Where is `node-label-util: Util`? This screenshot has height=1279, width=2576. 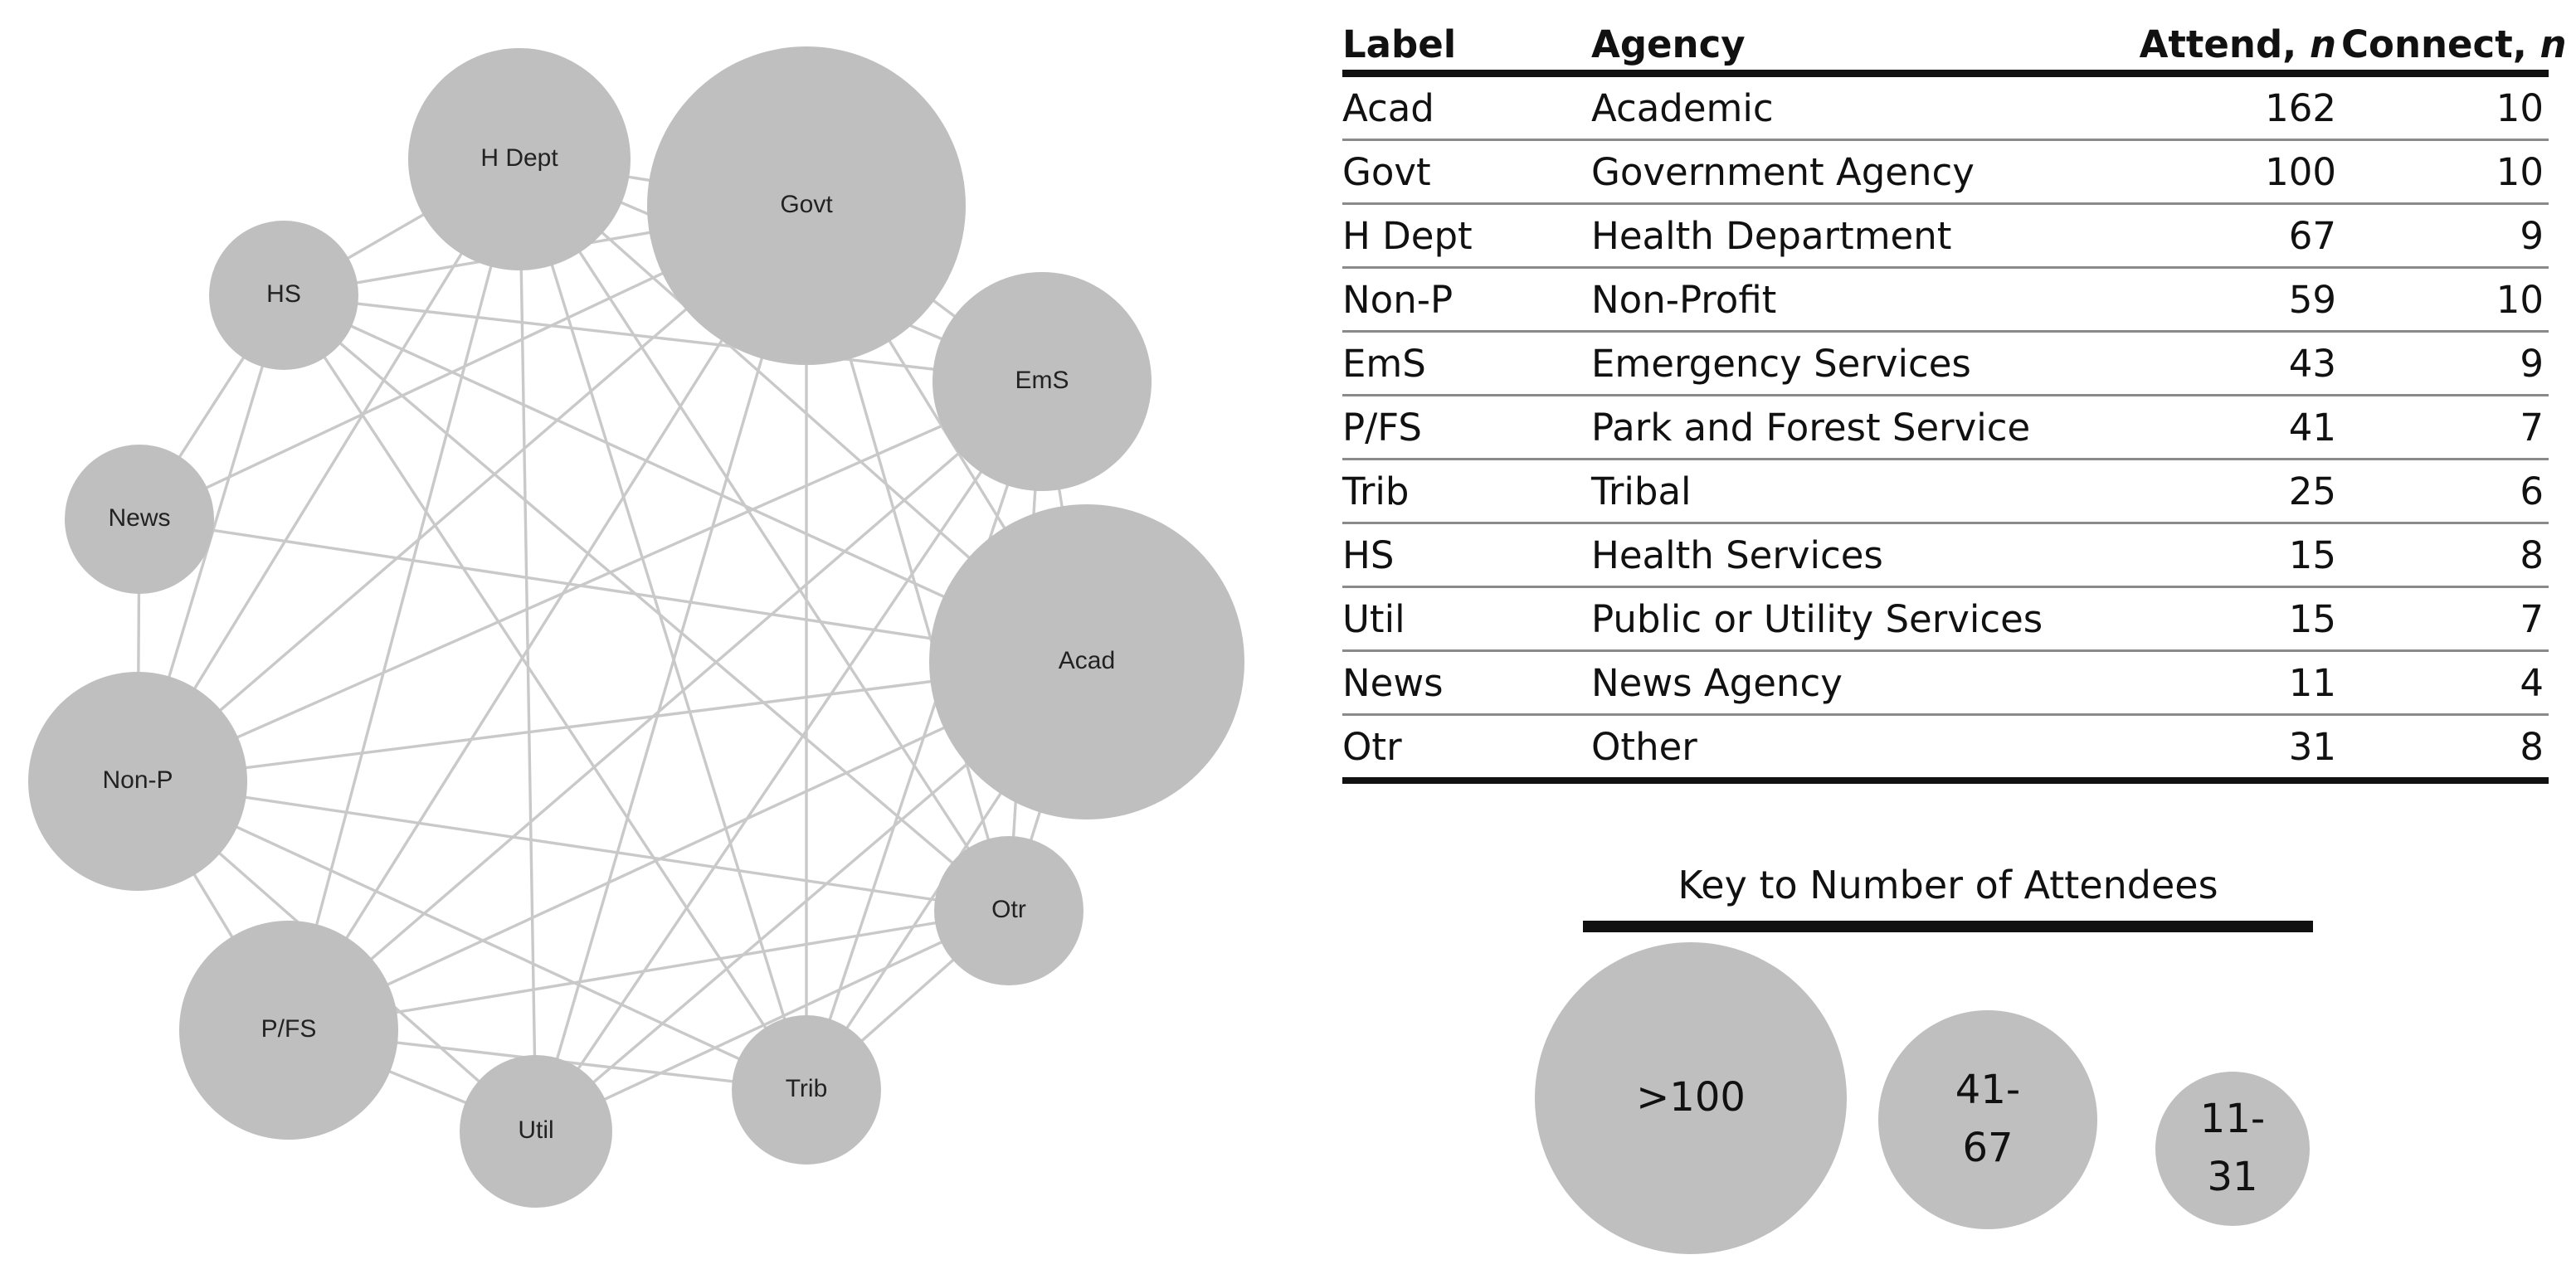
node-label-util: Util is located at coordinates (535, 1130).